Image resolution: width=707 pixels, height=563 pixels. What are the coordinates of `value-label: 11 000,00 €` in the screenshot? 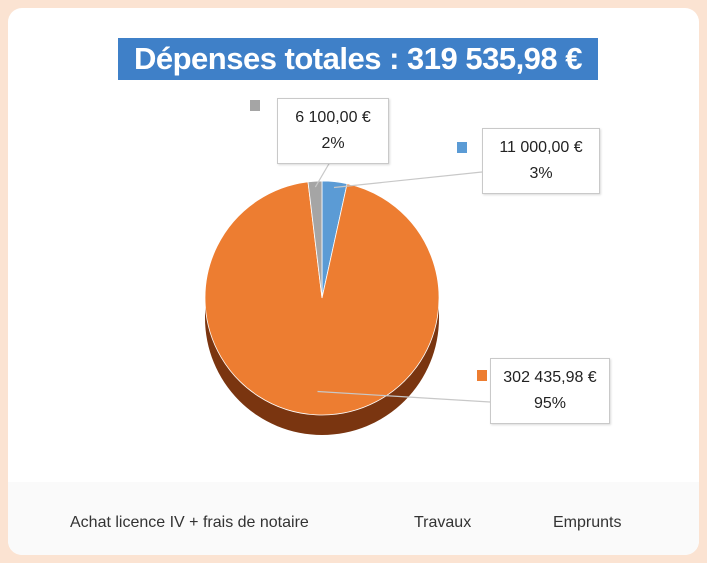 It's located at (541, 147).